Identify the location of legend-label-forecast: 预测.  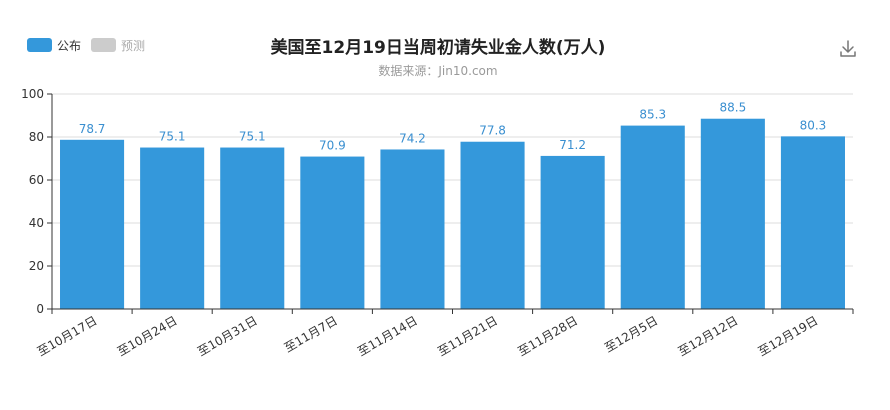
(133, 46).